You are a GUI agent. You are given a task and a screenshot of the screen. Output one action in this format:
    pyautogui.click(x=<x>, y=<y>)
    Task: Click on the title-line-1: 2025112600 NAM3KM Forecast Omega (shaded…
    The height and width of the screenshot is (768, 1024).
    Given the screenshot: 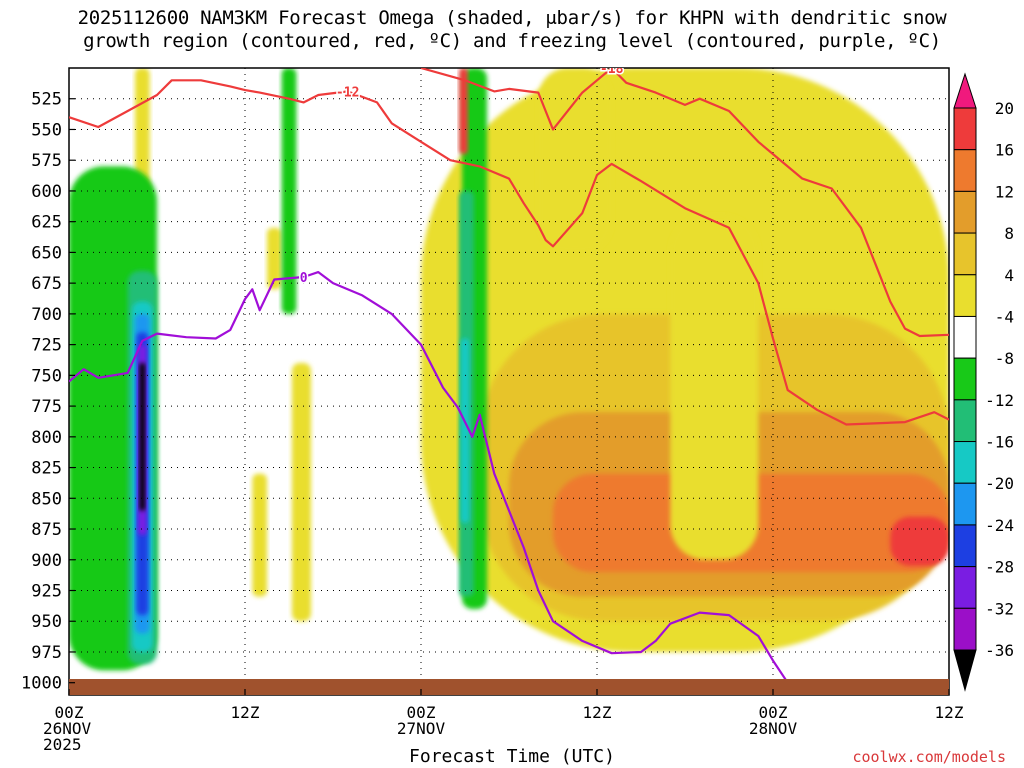 What is the action you would take?
    pyautogui.click(x=512, y=18)
    